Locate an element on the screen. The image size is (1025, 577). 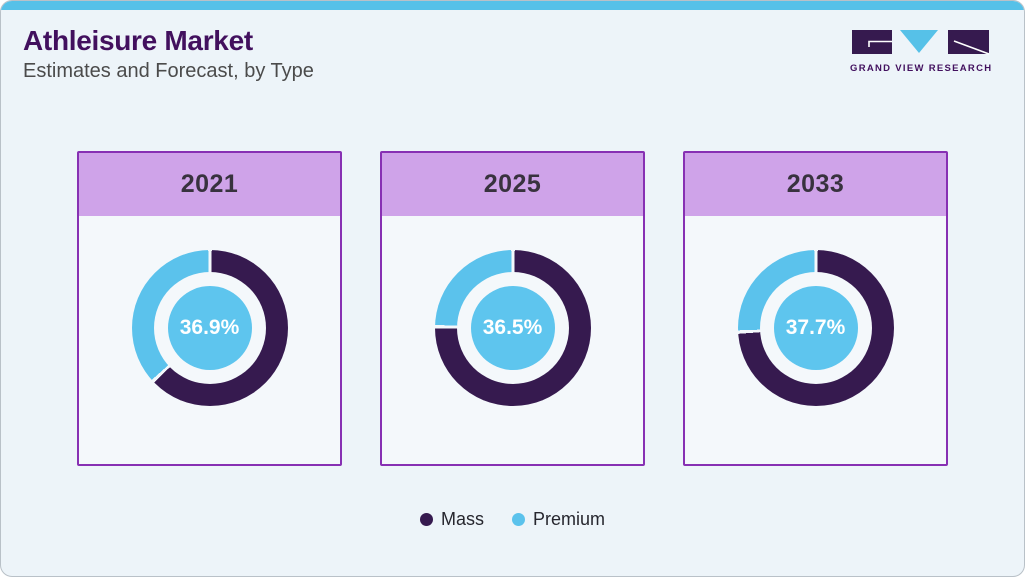
year-card-header: 2033 is located at coordinates (815, 184).